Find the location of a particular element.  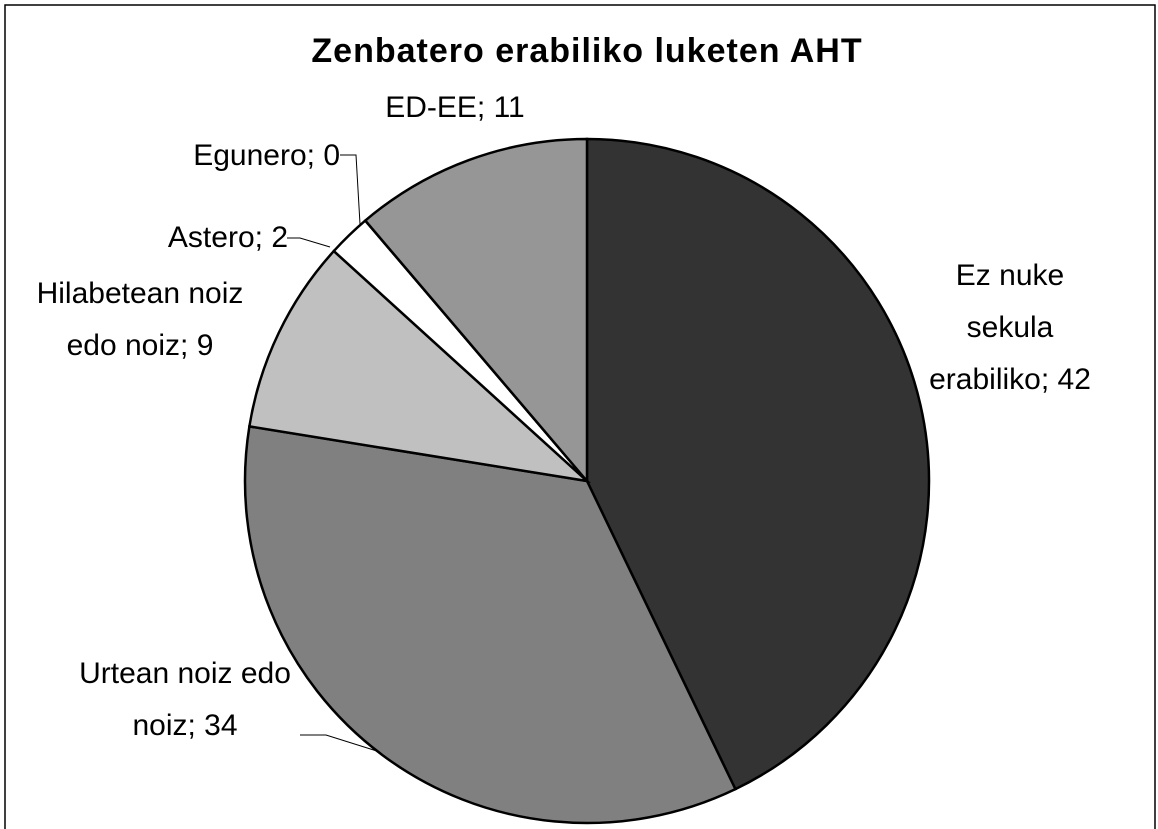

slice-label: Ez nuke sekula erabiliko; 42 is located at coordinates (1010, 328).